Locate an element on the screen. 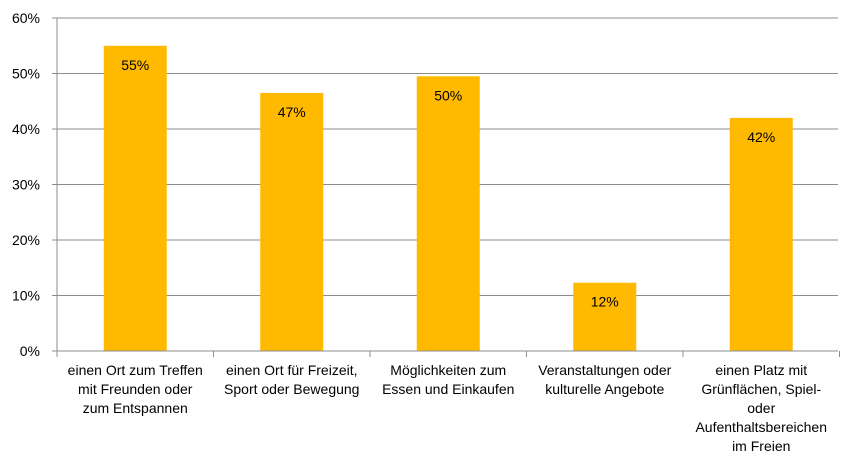 The height and width of the screenshot is (475, 855). y-tick-label: 40% is located at coordinates (26, 129).